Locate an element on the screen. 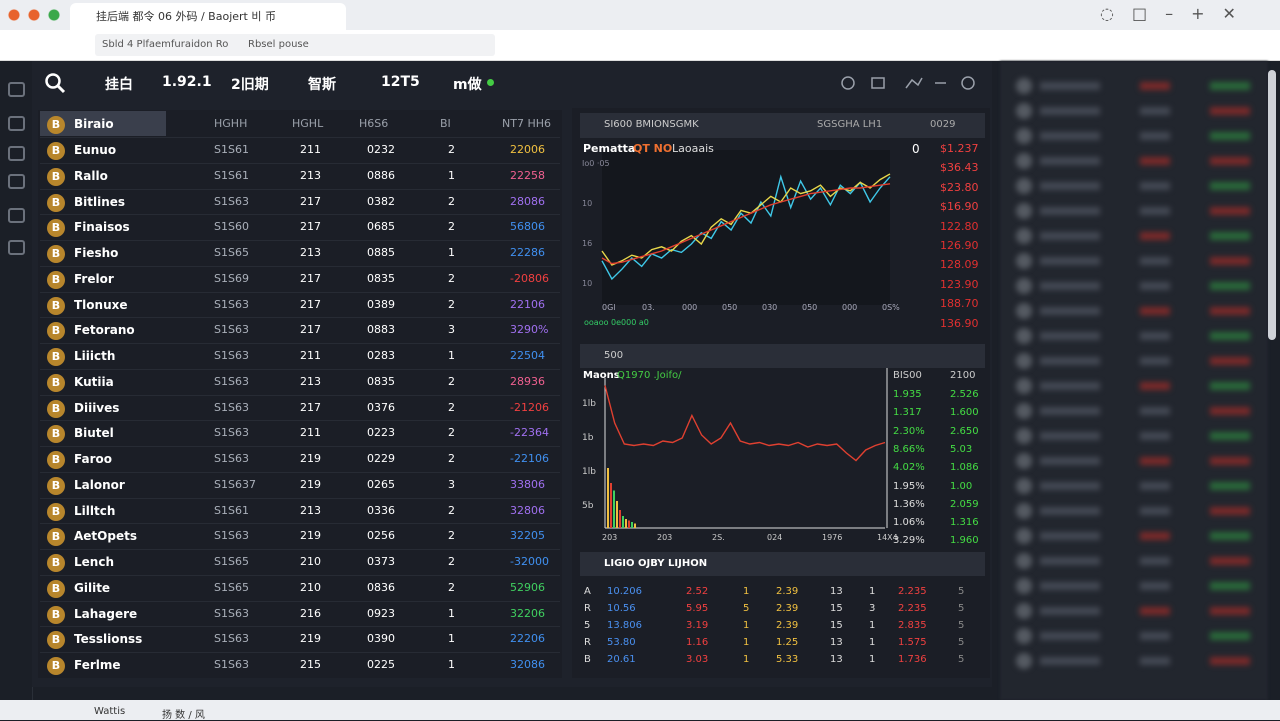  coin-name: Lahagere is located at coordinates (106, 613).